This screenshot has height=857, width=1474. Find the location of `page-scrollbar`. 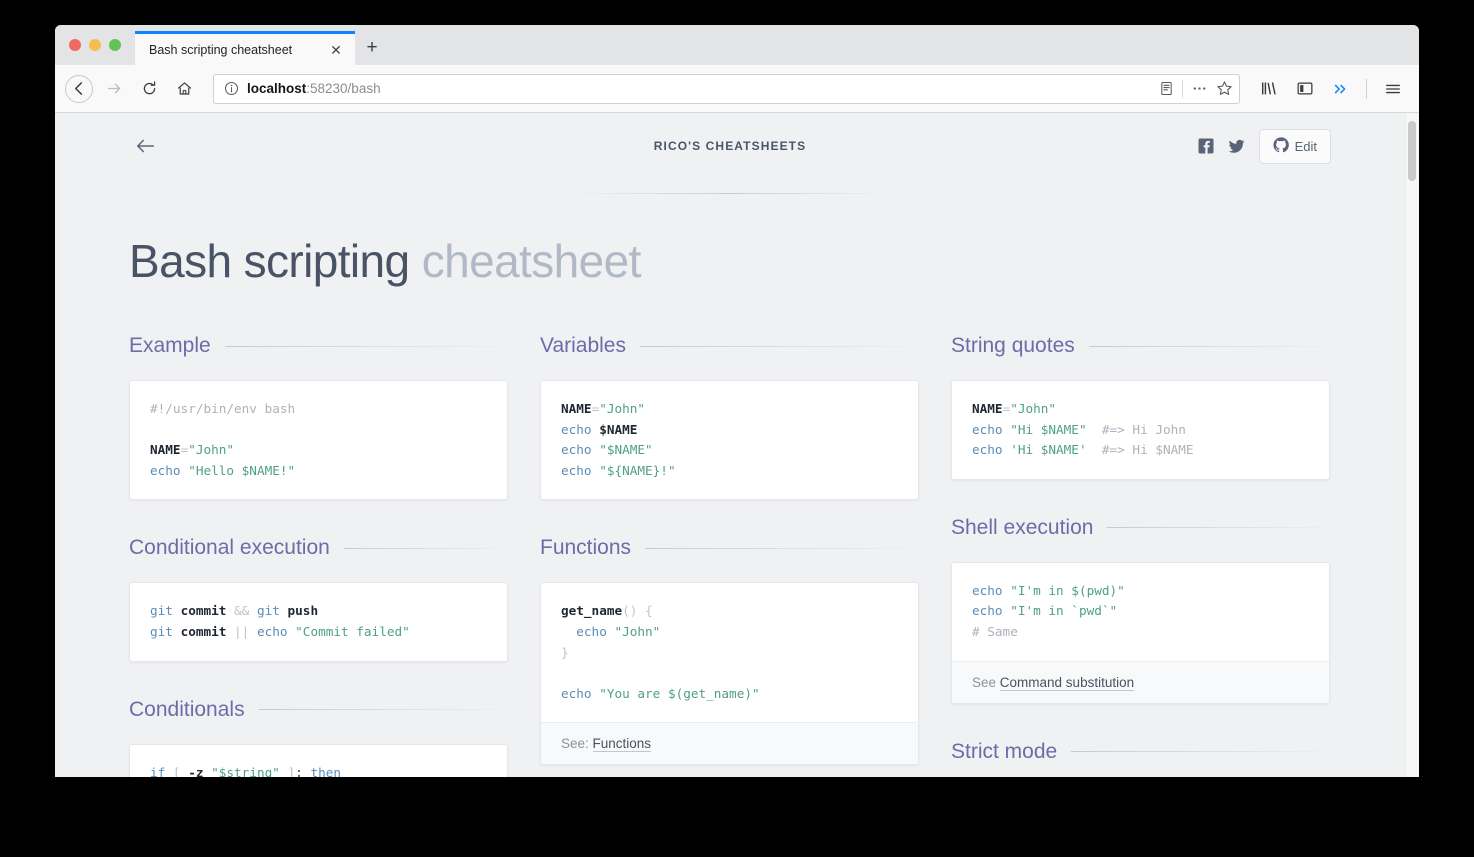

page-scrollbar is located at coordinates (1412, 445).